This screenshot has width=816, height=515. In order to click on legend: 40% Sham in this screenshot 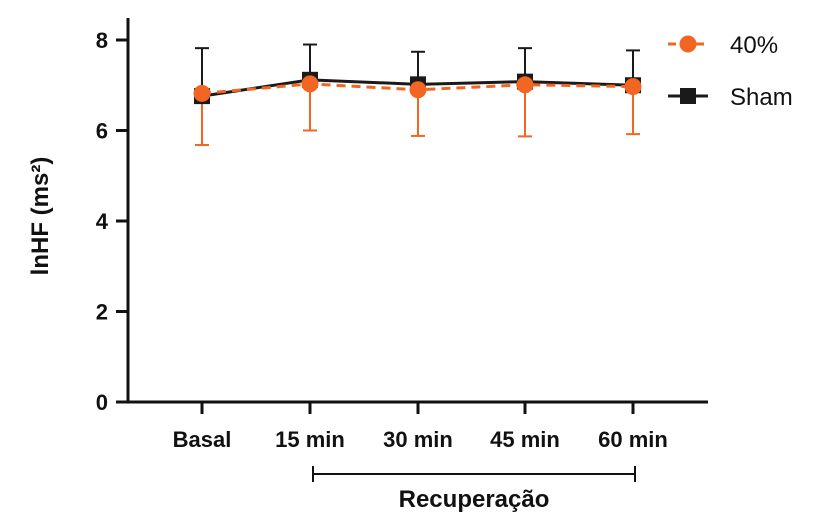, I will do `click(730, 71)`.